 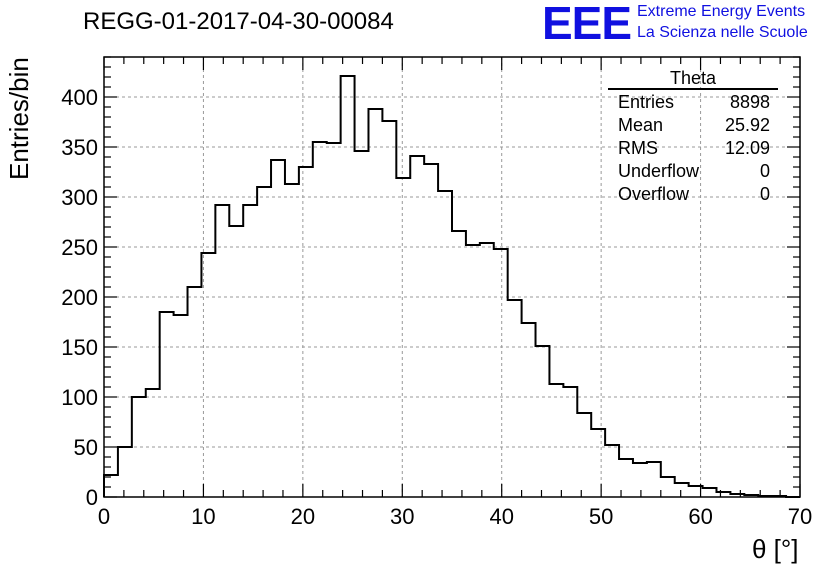 I want to click on y-tick-label: 0, so click(x=92, y=497).